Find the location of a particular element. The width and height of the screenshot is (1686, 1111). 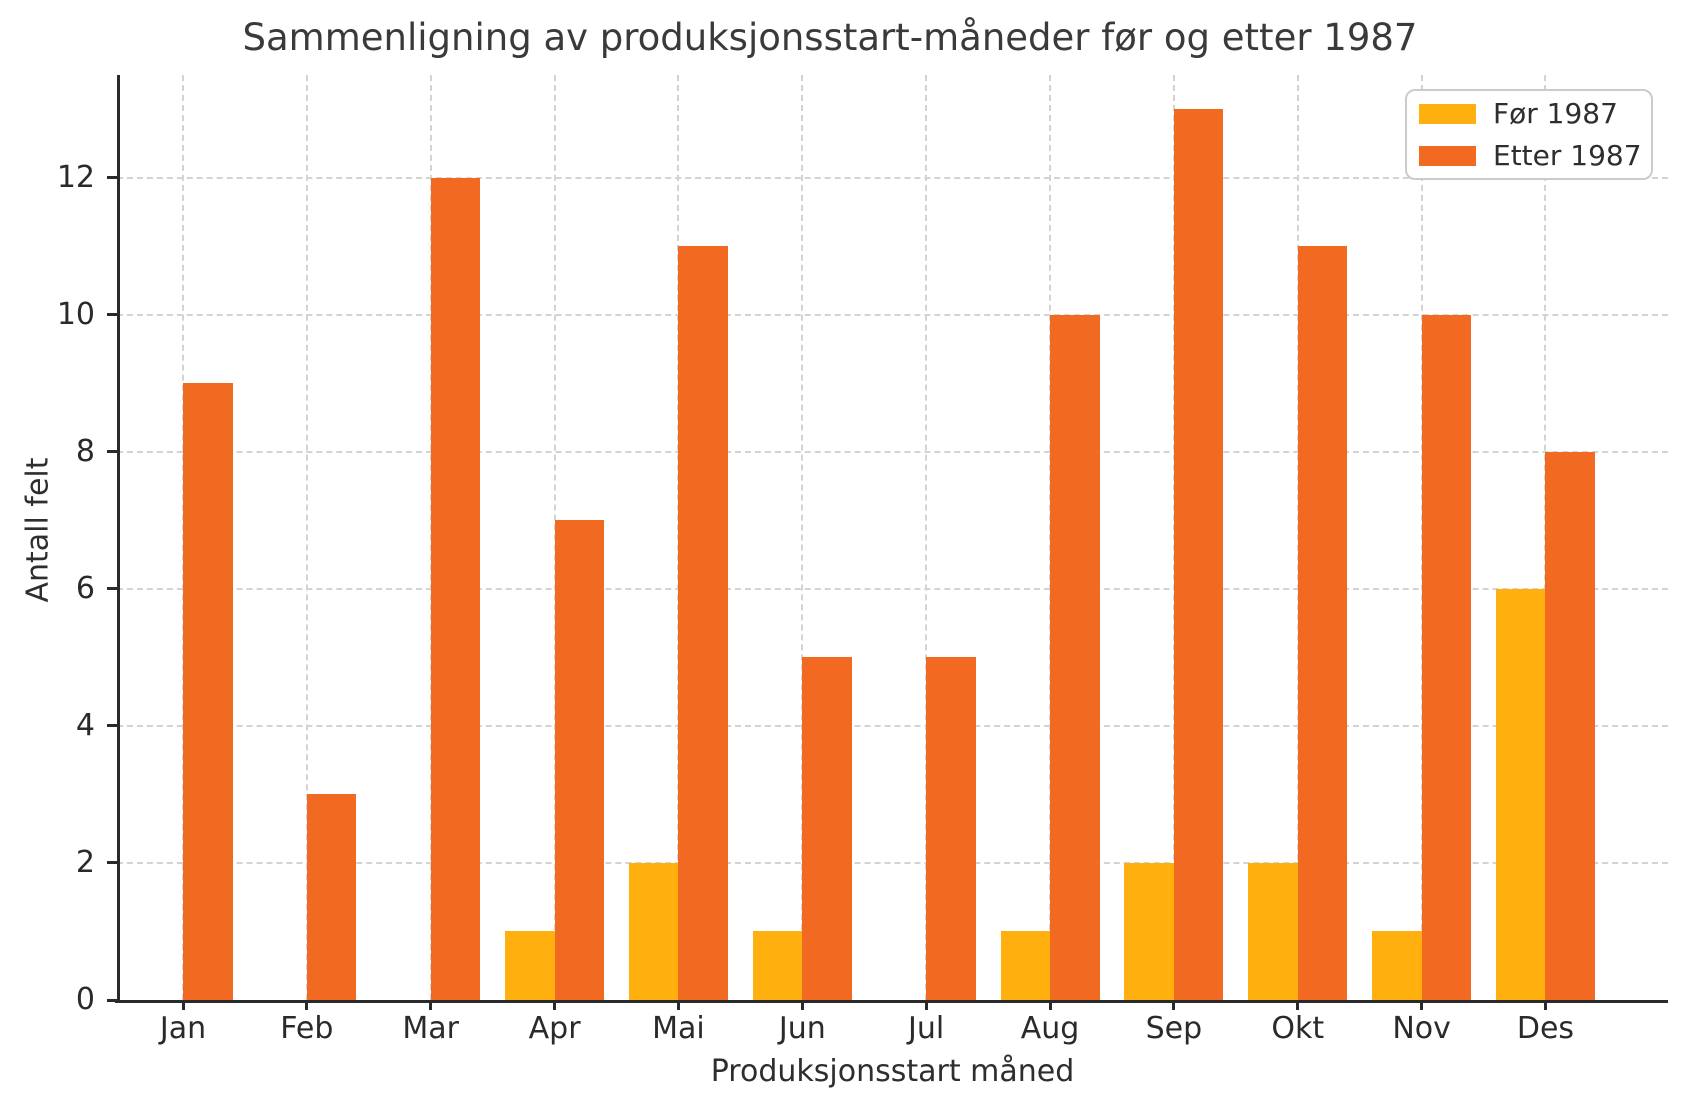

legend: Før 1987 Etter 1987 is located at coordinates (1529, 134).